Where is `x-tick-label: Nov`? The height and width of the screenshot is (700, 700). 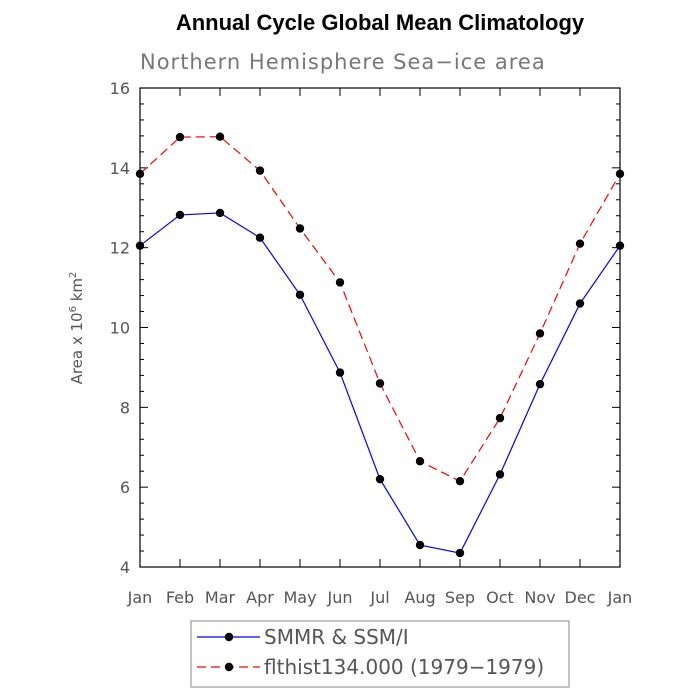 x-tick-label: Nov is located at coordinates (539, 597).